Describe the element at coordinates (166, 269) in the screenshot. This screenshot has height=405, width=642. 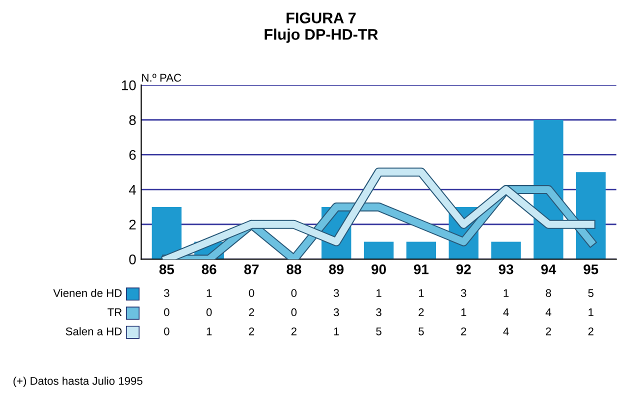
I see `x-tick-label: 85` at that location.